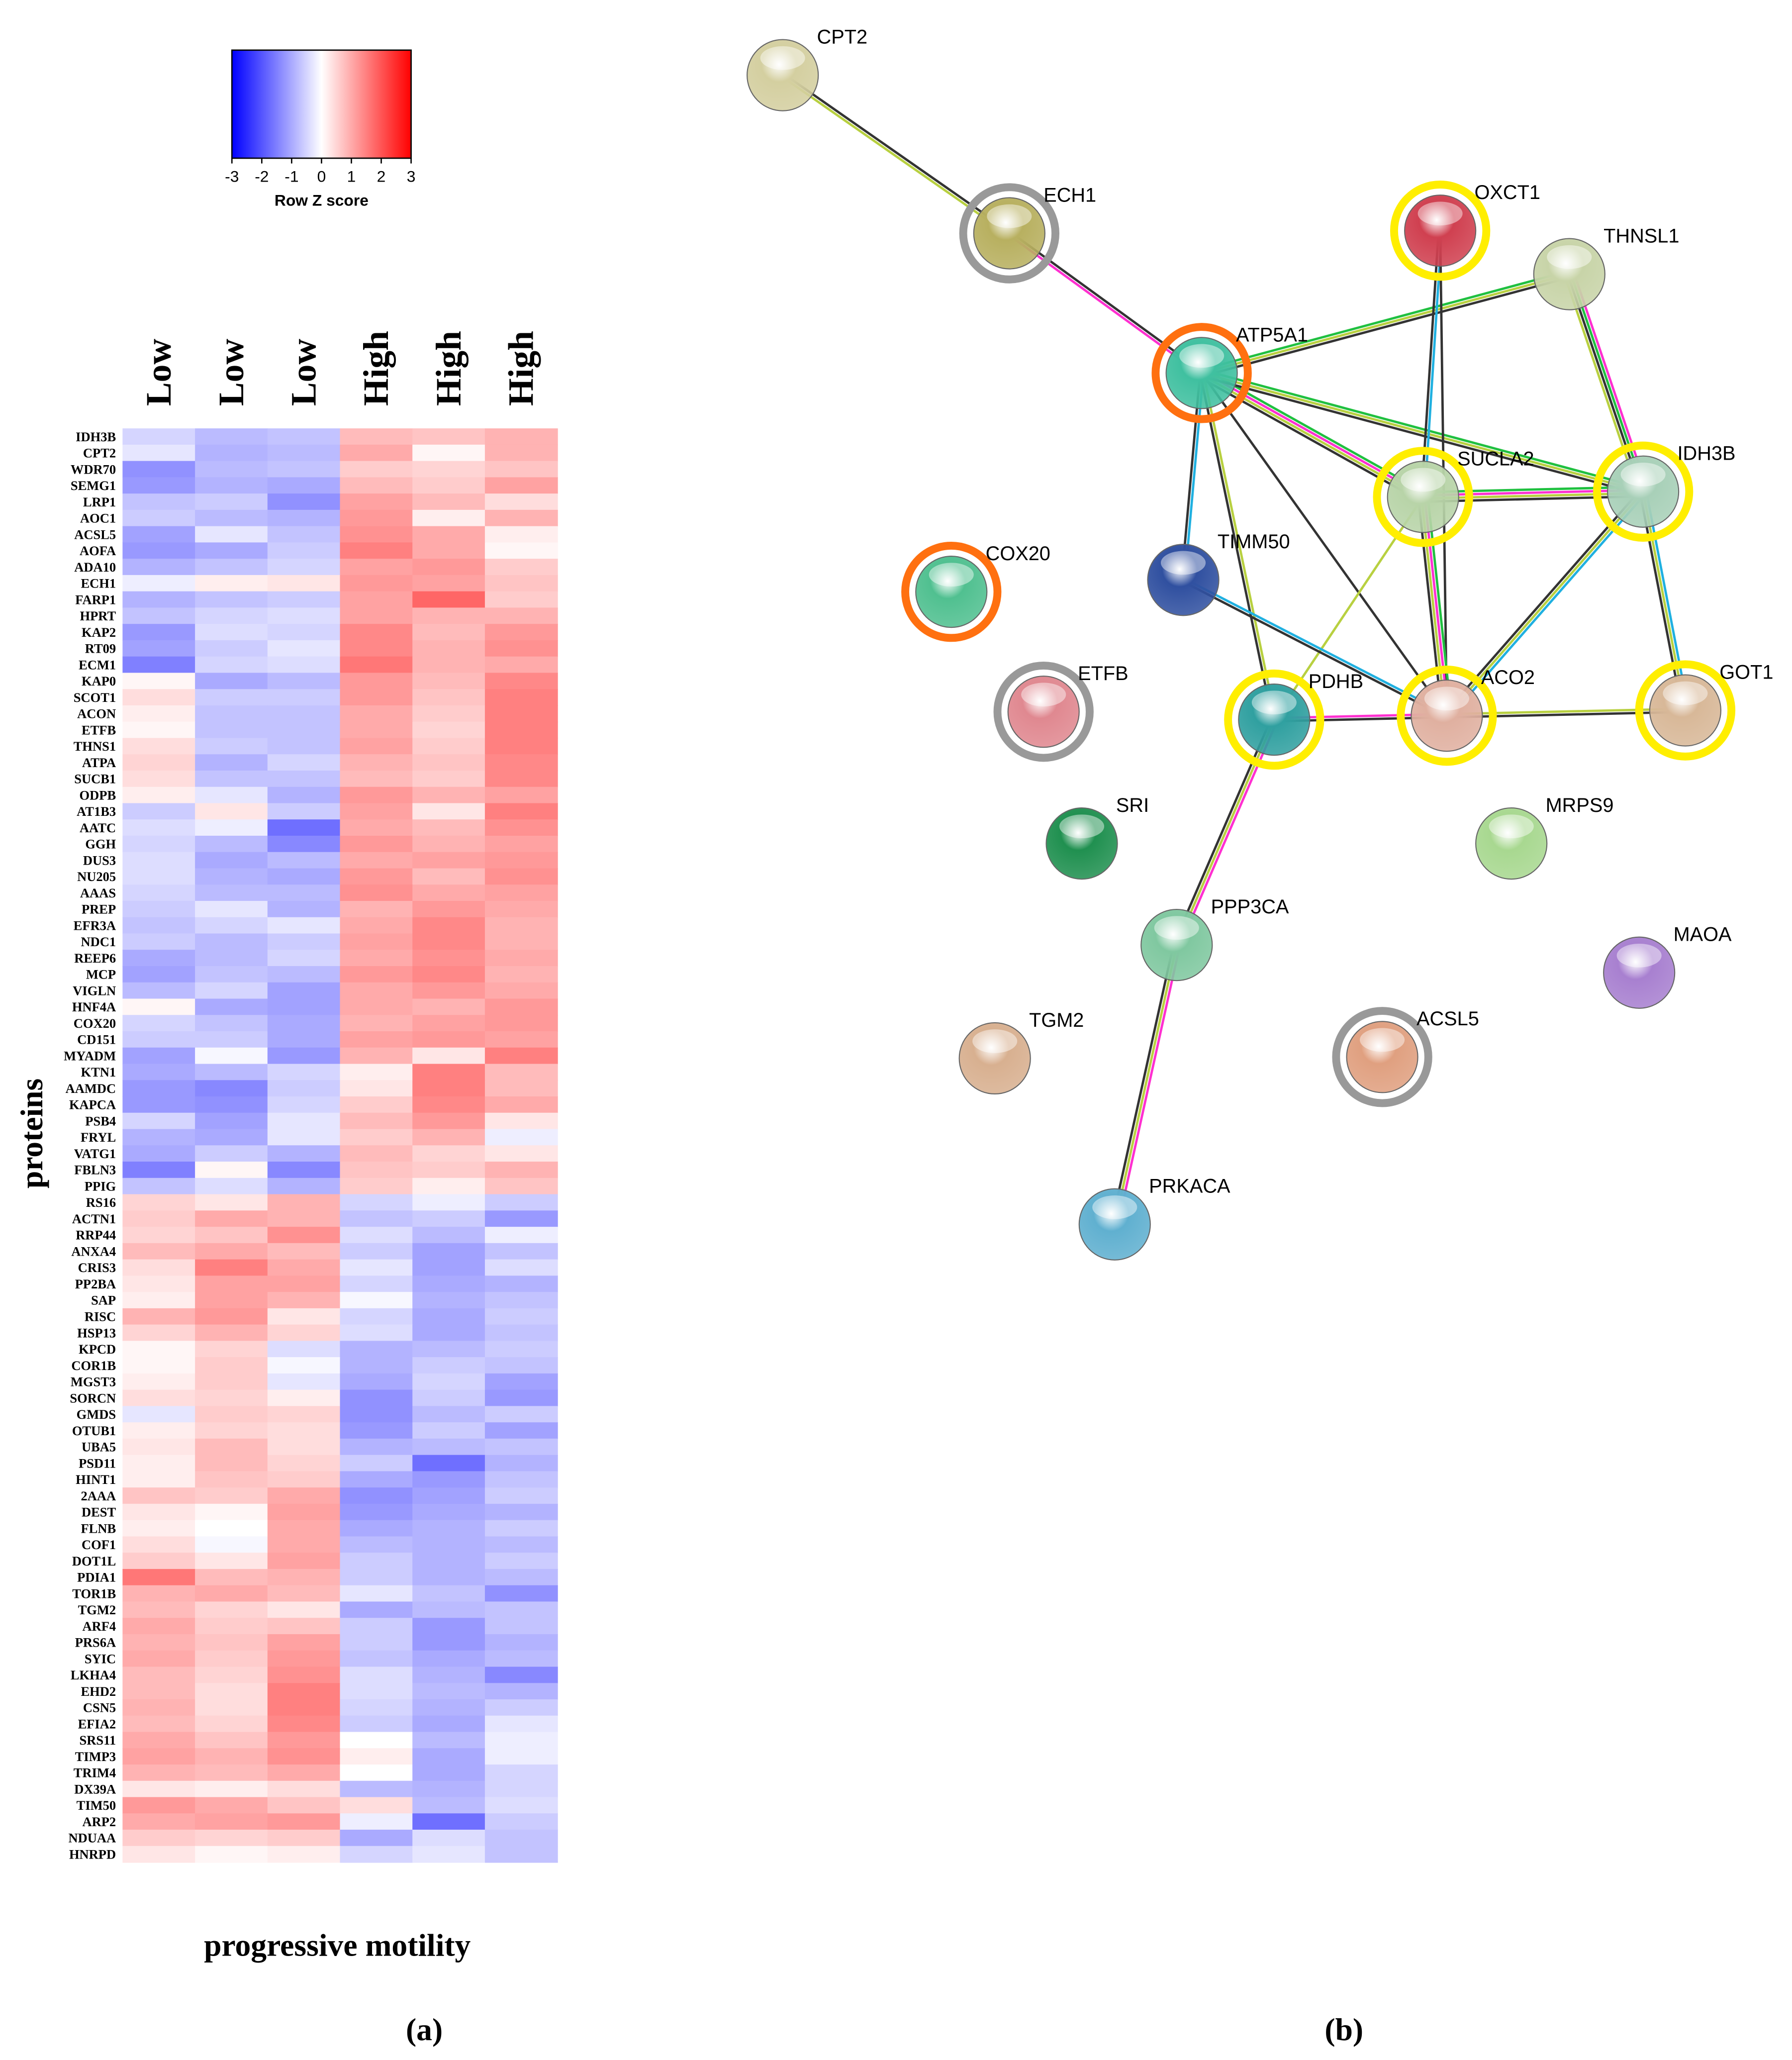 This screenshot has width=1792, height=2060. What do you see at coordinates (1508, 677) in the screenshot?
I see `node-label: ACO2` at bounding box center [1508, 677].